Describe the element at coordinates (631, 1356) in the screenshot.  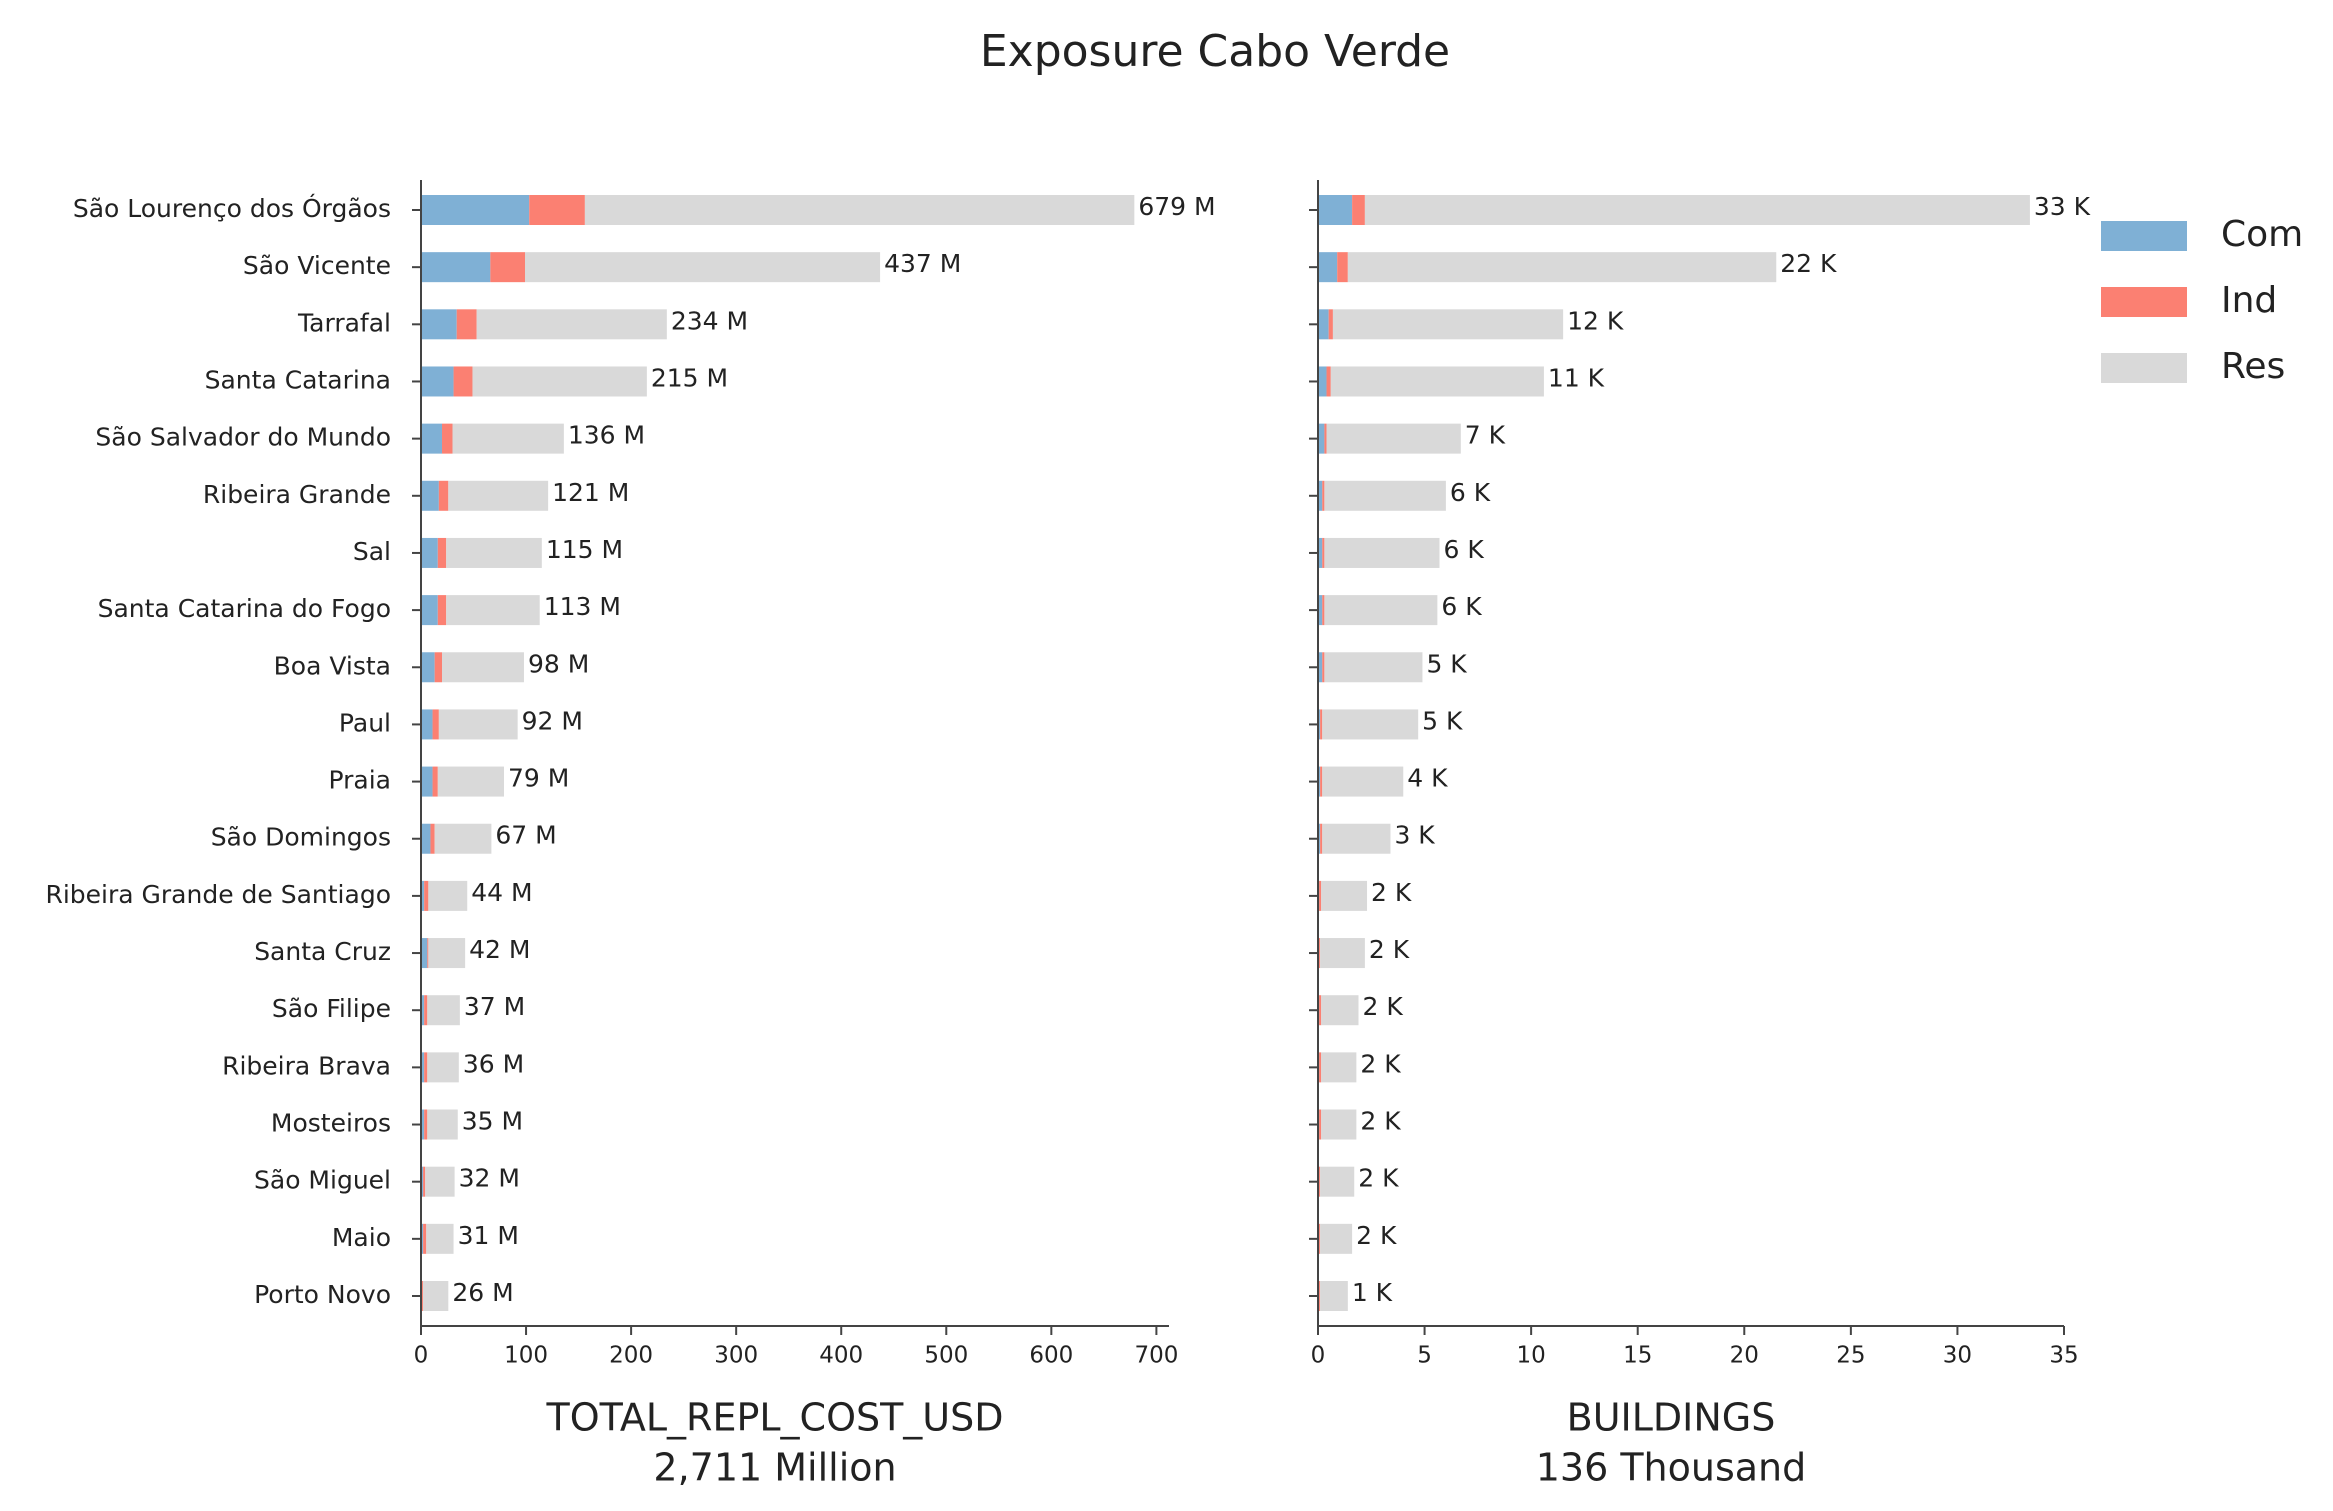
I see `x-tick-label: 200` at that location.